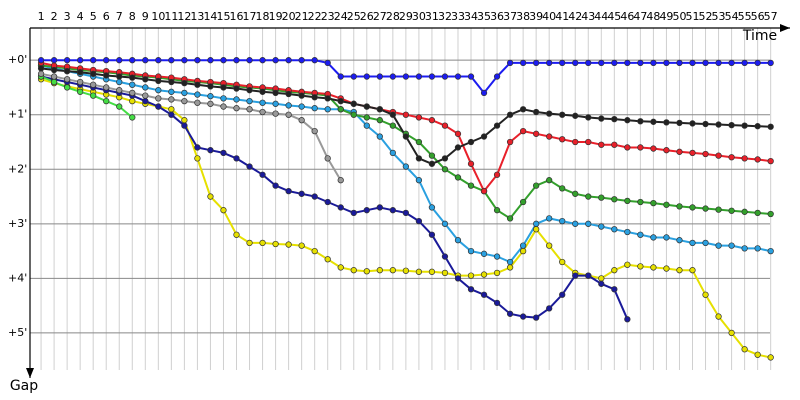 Image resolution: width=800 pixels, height=400 pixels. I want to click on x-tick-label: 32, so click(445, 16).